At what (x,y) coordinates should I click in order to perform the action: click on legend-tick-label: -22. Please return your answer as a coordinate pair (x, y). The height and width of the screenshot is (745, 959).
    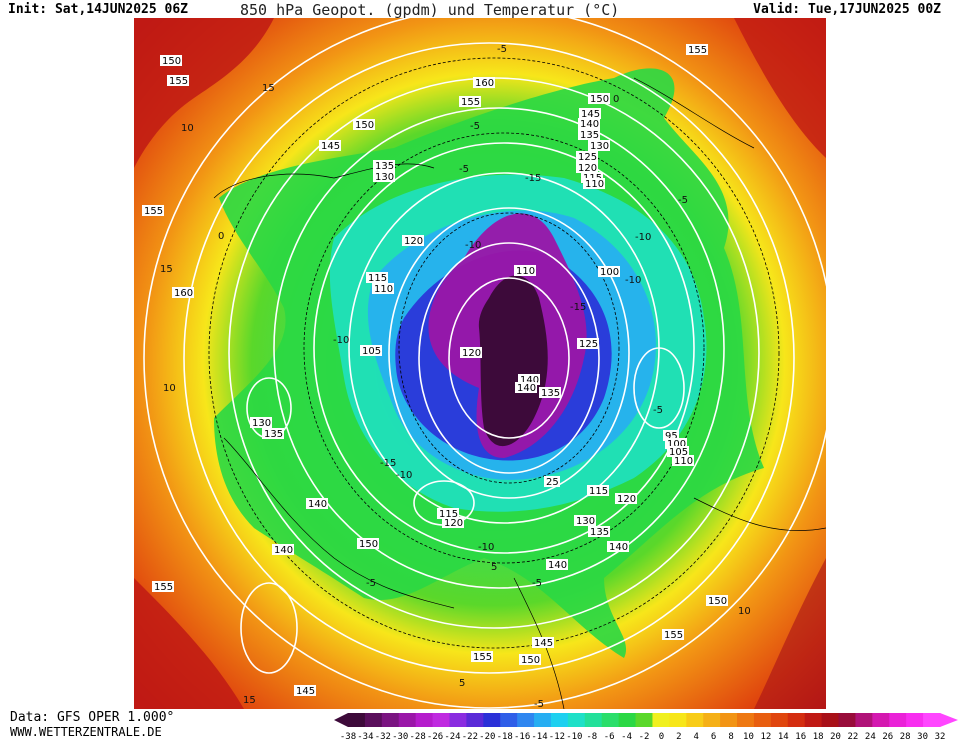
    Looking at the image, I should click on (470, 736).